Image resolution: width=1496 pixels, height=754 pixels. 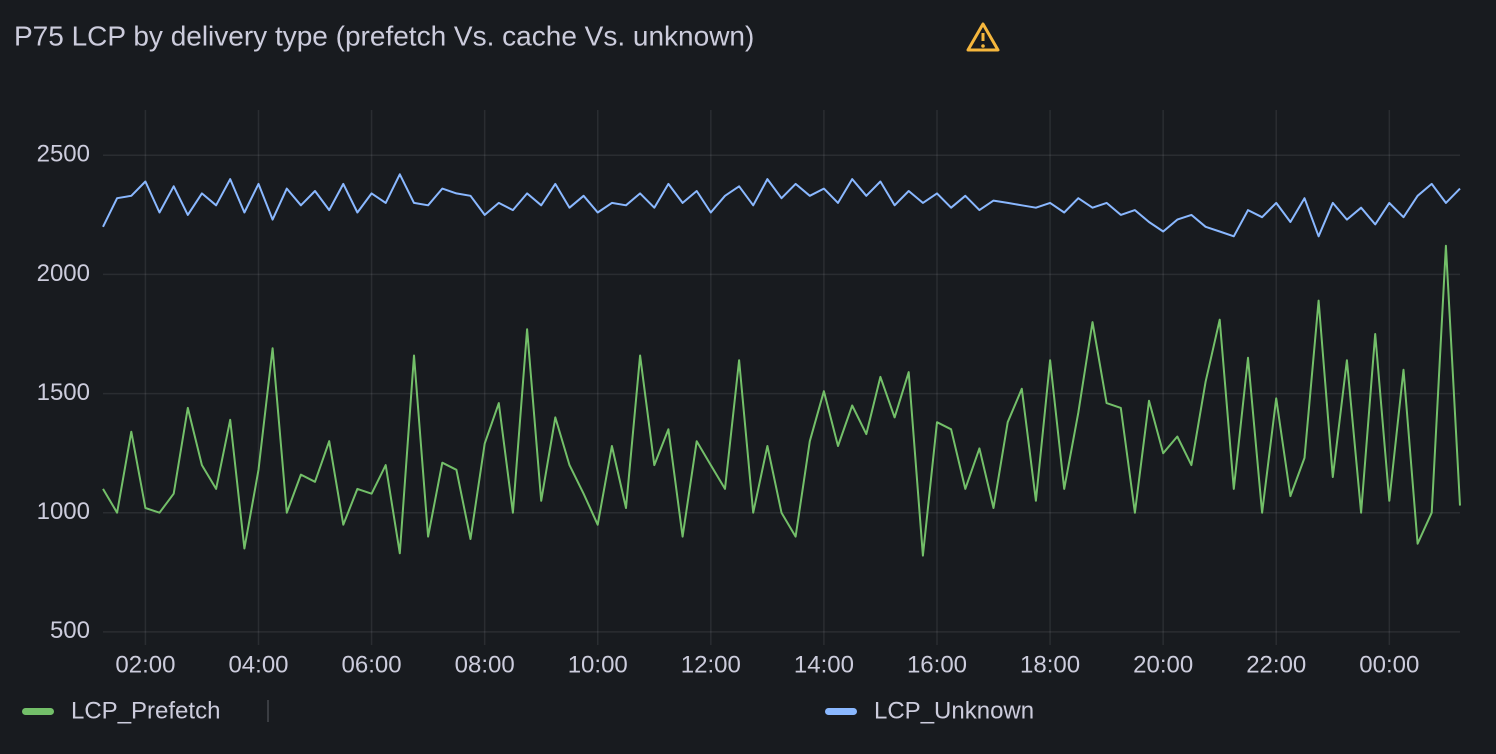 I want to click on y-tick-label: 2500, so click(x=63, y=154).